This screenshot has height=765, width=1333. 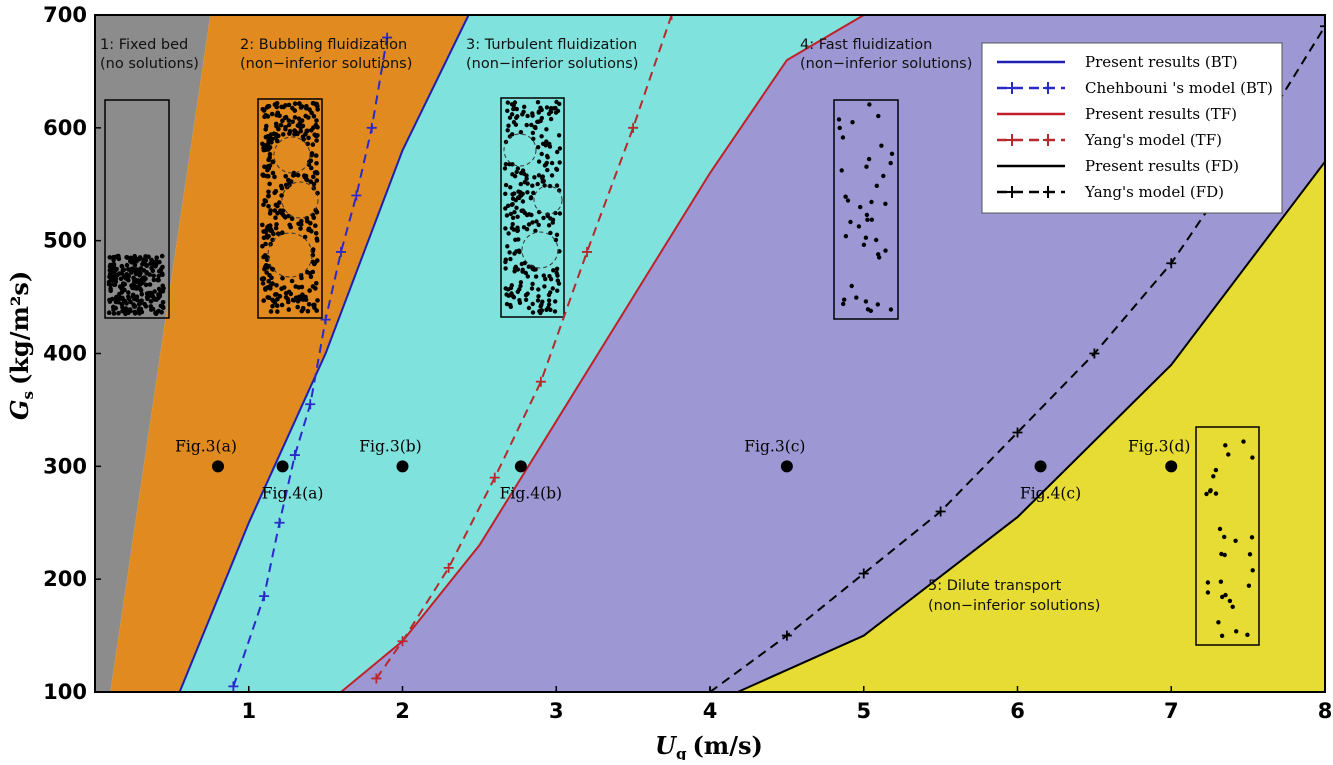 What do you see at coordinates (774, 446) in the screenshot?
I see `point-label-fig-3-c: Fig.3(c)` at bounding box center [774, 446].